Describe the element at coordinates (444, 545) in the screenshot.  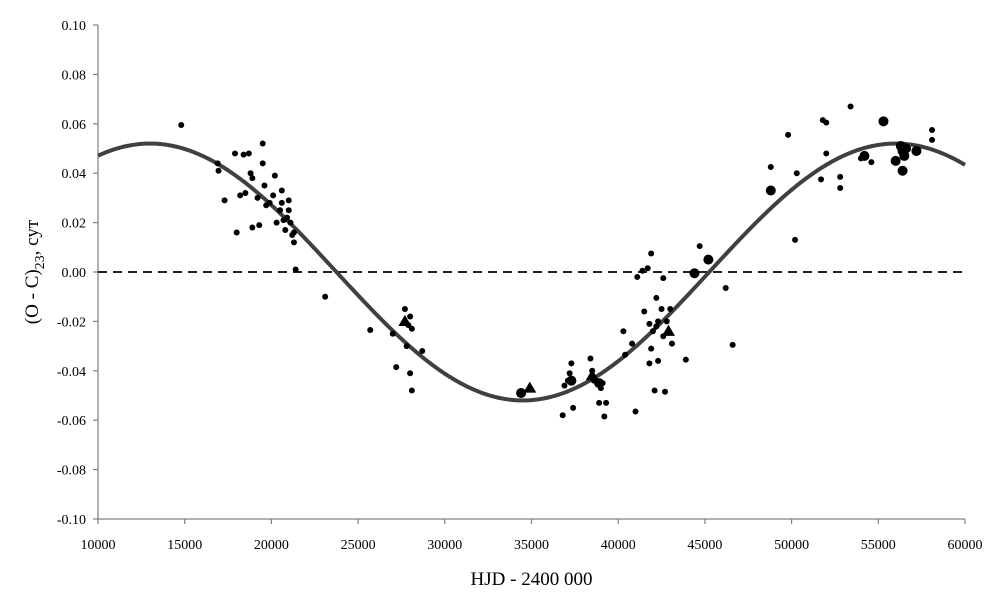
I see `x-tick-label: 30000` at that location.